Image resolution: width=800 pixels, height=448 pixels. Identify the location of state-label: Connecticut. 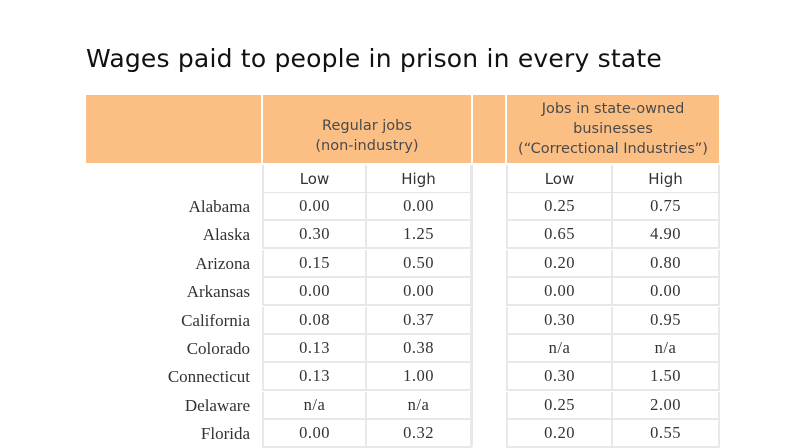
(208, 376).